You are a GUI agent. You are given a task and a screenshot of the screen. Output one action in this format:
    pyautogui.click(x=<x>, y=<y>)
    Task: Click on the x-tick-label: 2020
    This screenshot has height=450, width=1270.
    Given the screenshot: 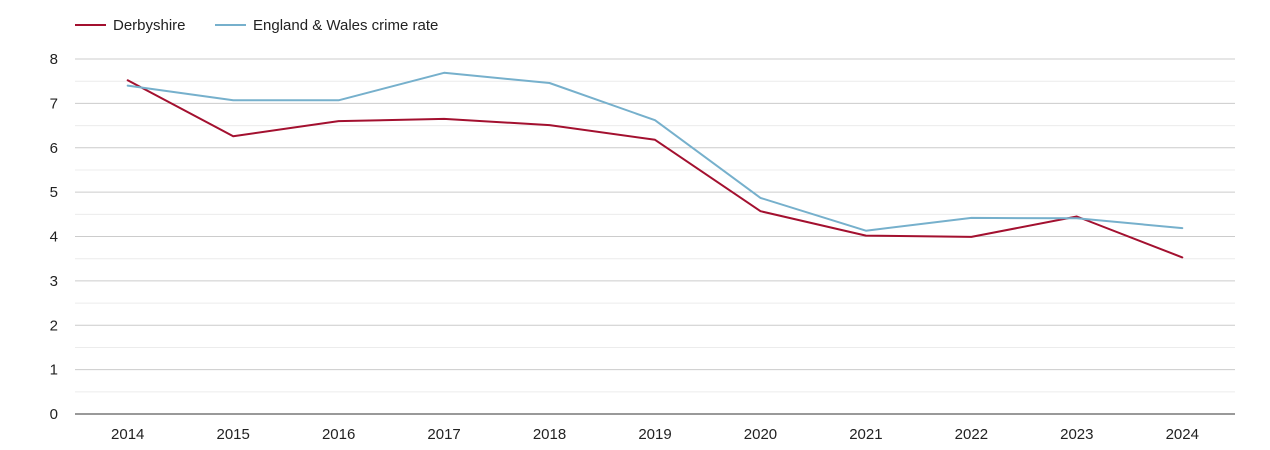 What is the action you would take?
    pyautogui.click(x=760, y=434)
    